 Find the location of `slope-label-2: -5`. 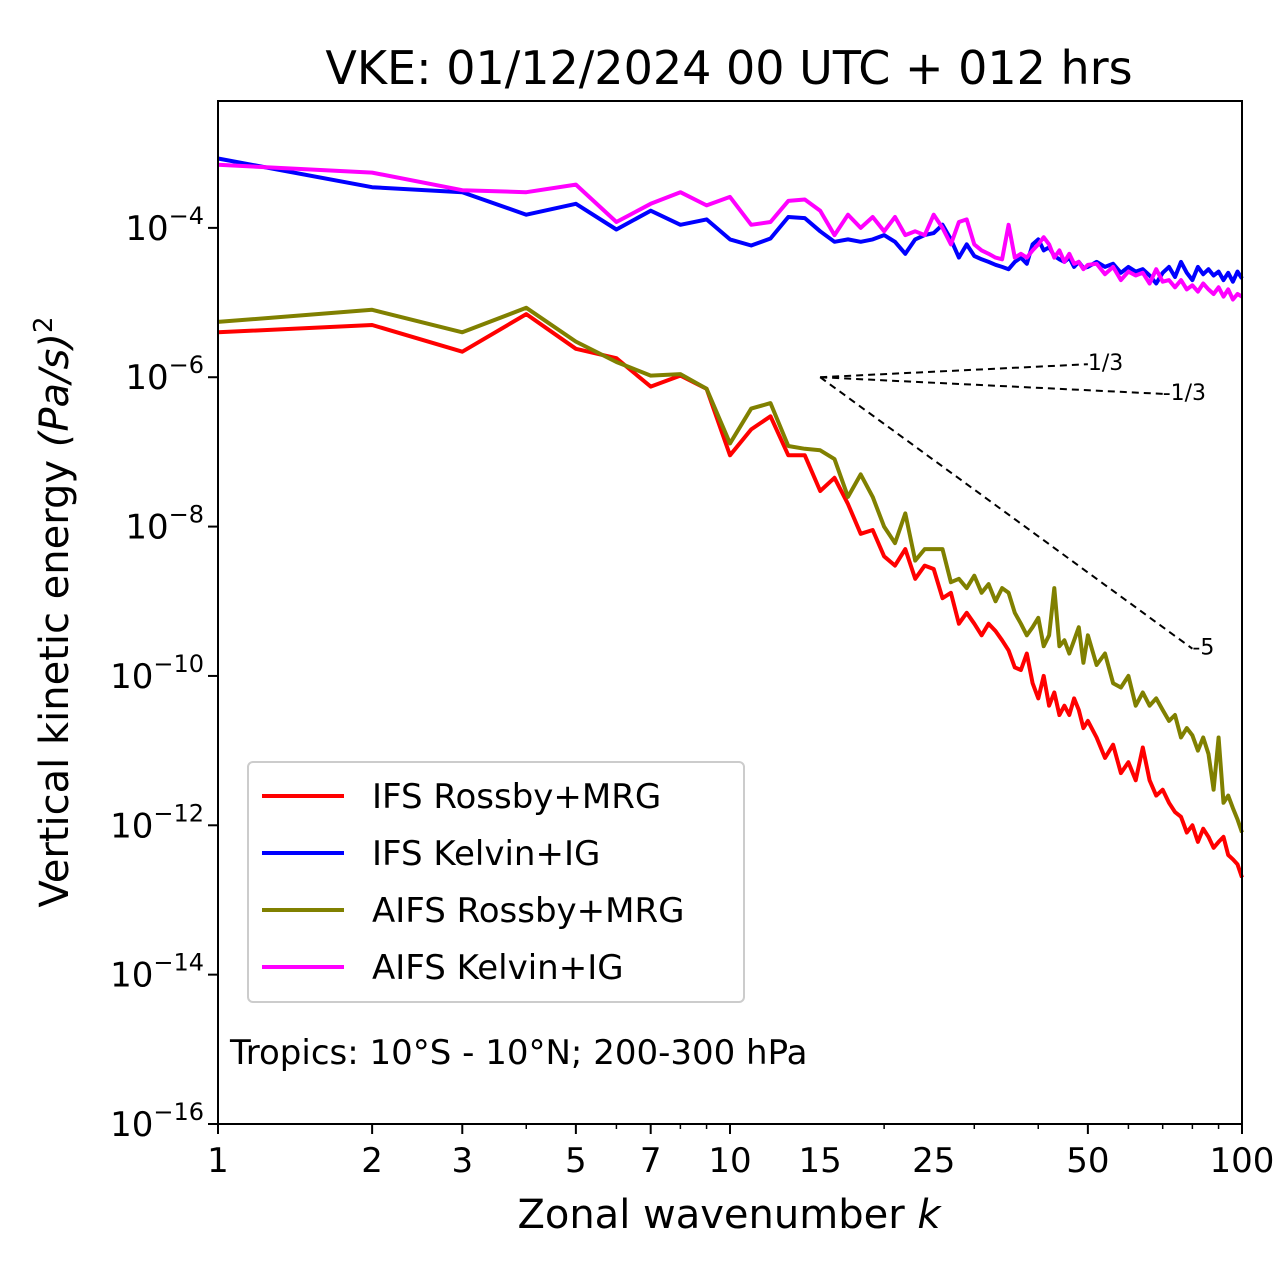

slope-label-2: -5 is located at coordinates (1203, 648).